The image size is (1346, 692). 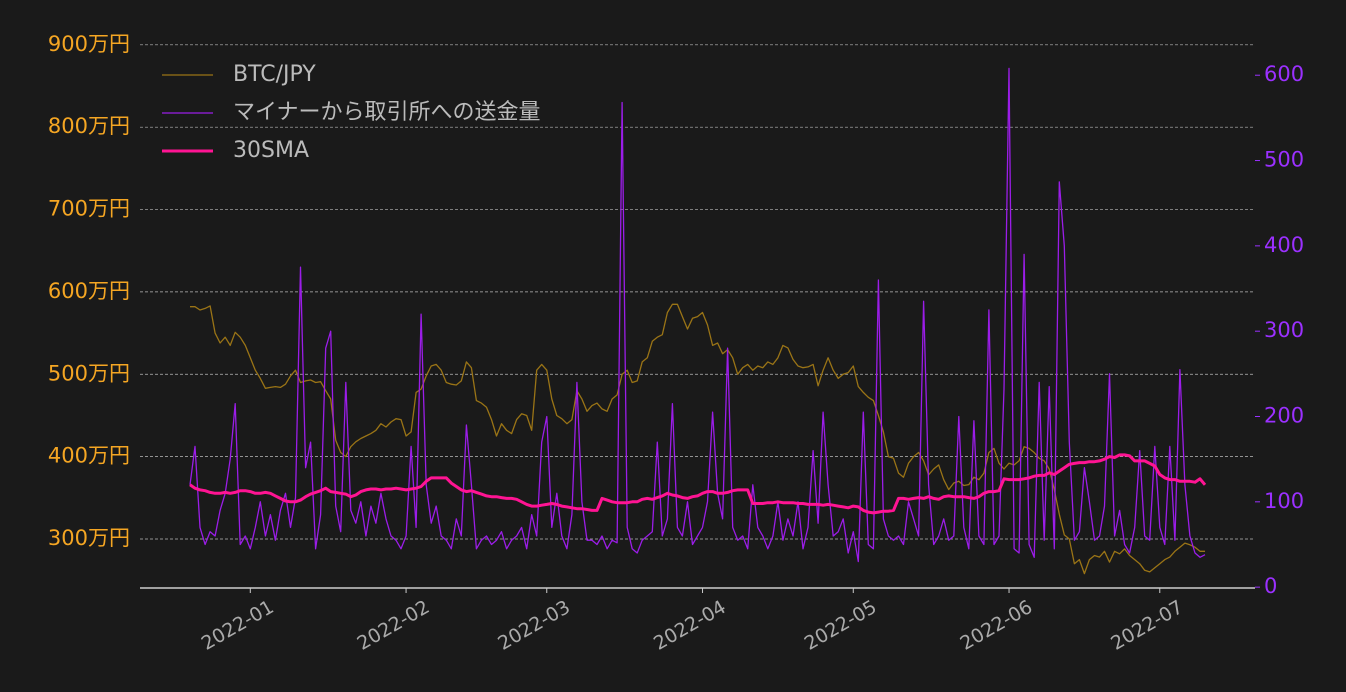 I want to click on y-tick-label: 600万円, so click(x=89, y=291).